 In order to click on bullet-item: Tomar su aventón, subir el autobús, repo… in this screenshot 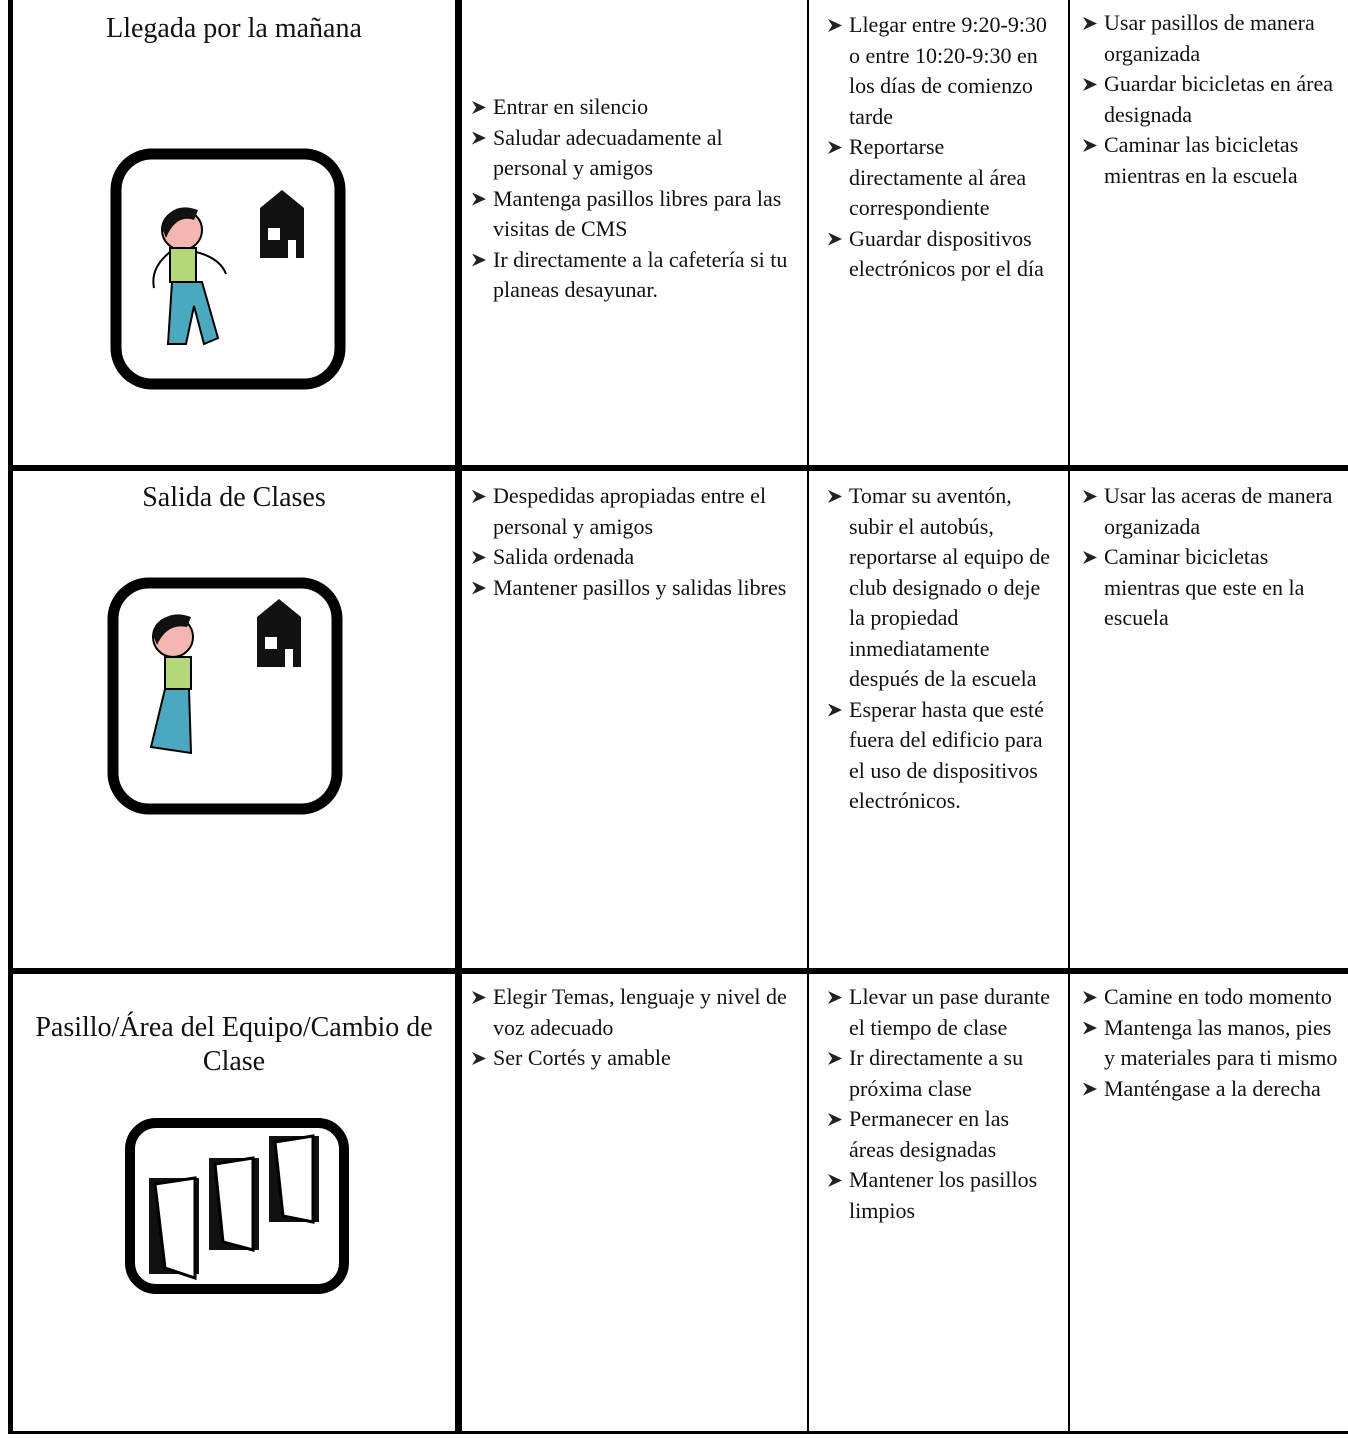, I will do `click(942, 588)`.